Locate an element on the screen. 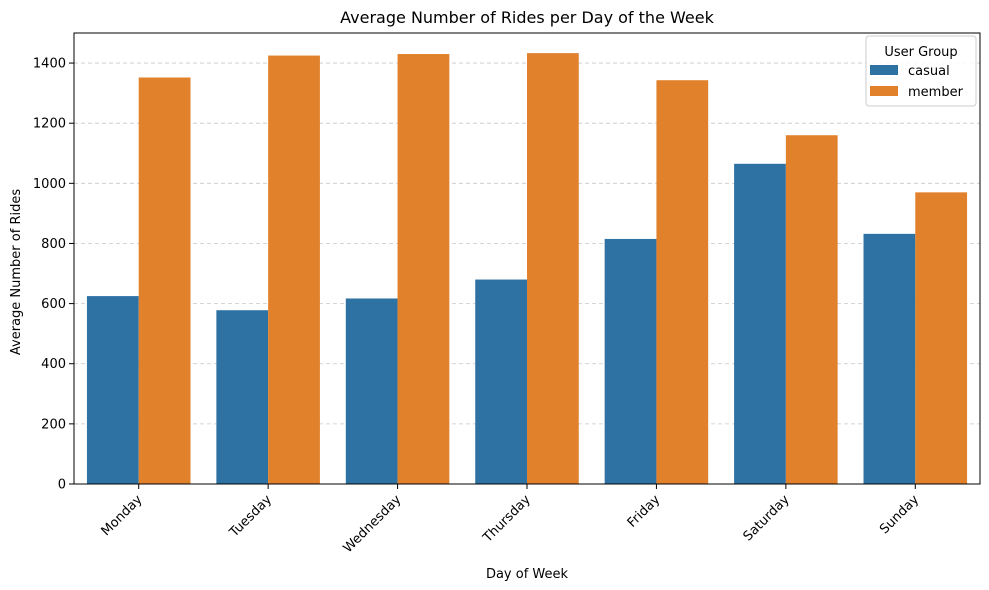  x-tick-label: Saturday is located at coordinates (767, 518).